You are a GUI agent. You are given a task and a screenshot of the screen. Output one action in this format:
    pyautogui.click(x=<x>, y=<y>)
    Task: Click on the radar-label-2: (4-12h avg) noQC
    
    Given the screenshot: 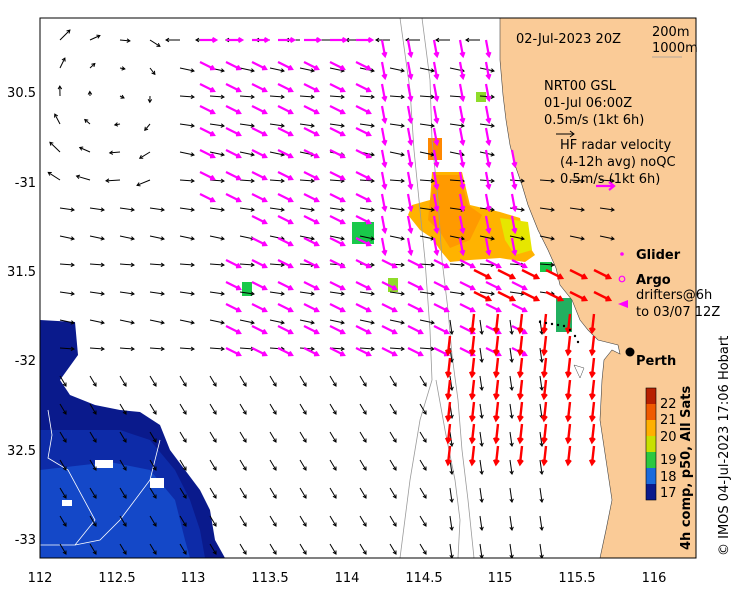 What is the action you would take?
    pyautogui.click(x=618, y=162)
    